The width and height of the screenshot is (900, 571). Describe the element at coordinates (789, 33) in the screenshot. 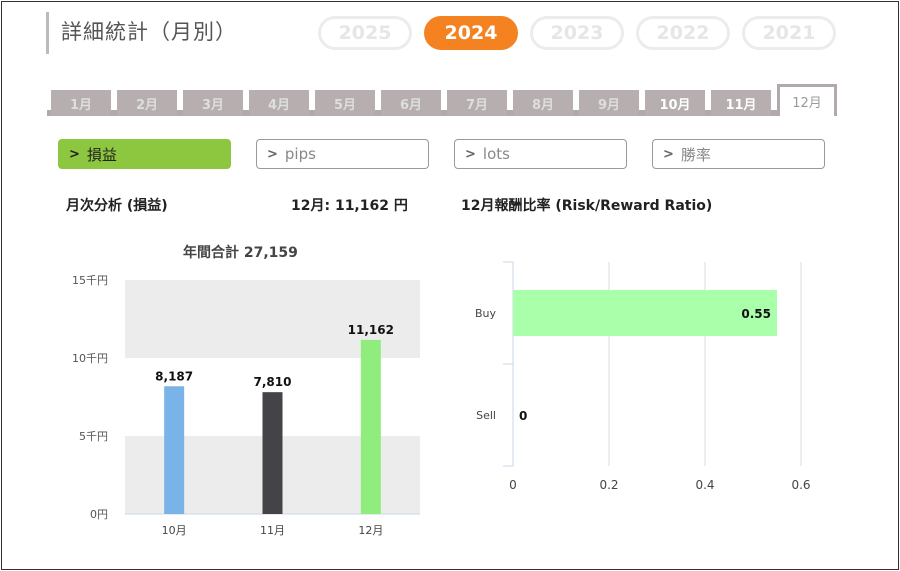

I see `year-tab-2021: 2021` at that location.